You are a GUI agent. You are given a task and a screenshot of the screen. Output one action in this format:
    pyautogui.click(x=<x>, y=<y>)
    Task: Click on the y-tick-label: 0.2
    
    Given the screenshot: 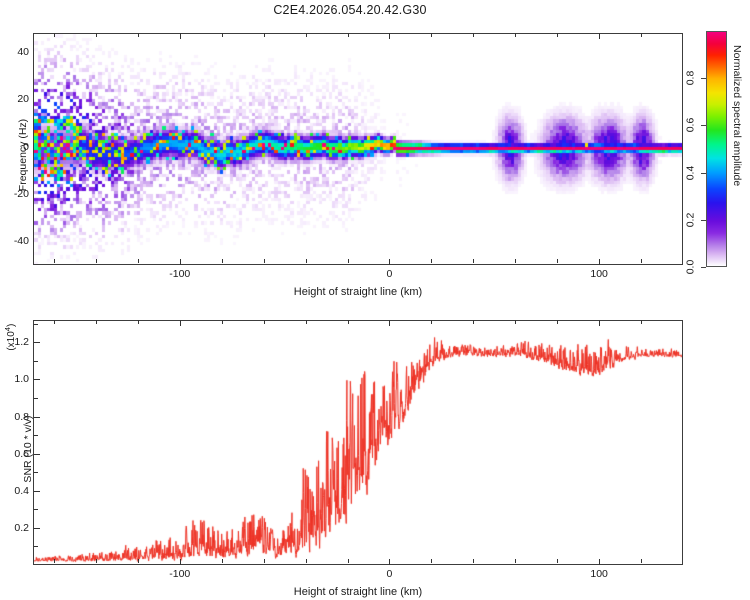 What is the action you would take?
    pyautogui.click(x=21, y=527)
    